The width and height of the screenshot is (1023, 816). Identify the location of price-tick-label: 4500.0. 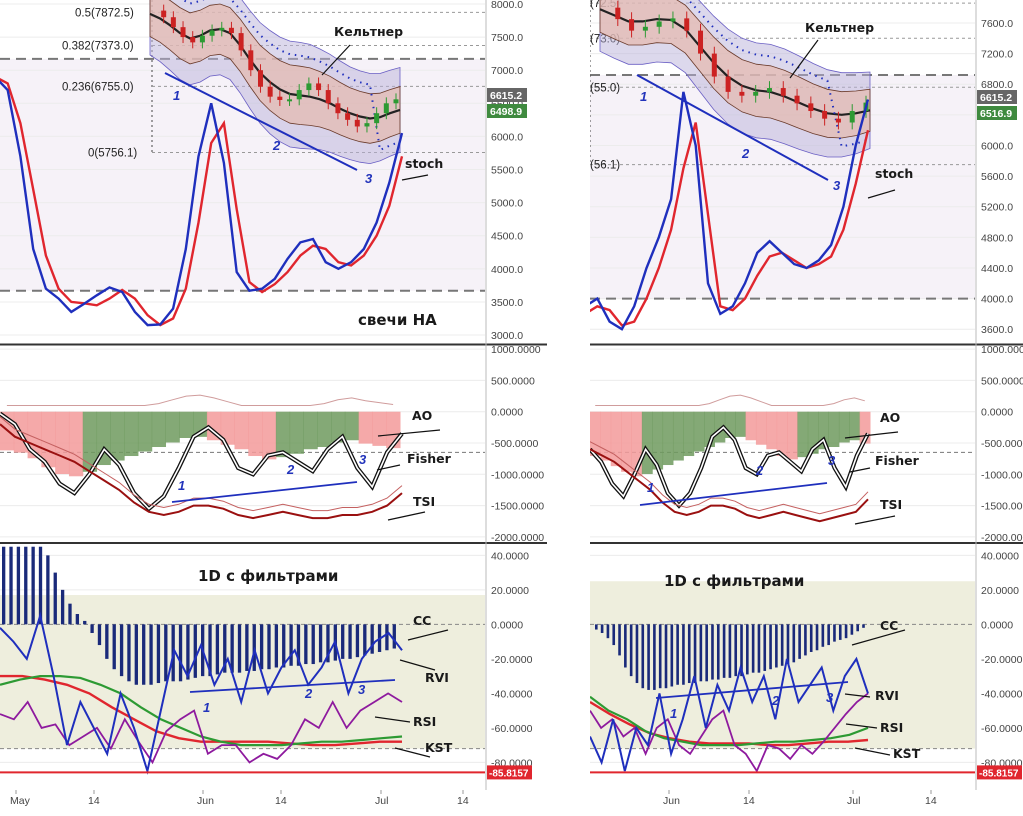
(507, 237).